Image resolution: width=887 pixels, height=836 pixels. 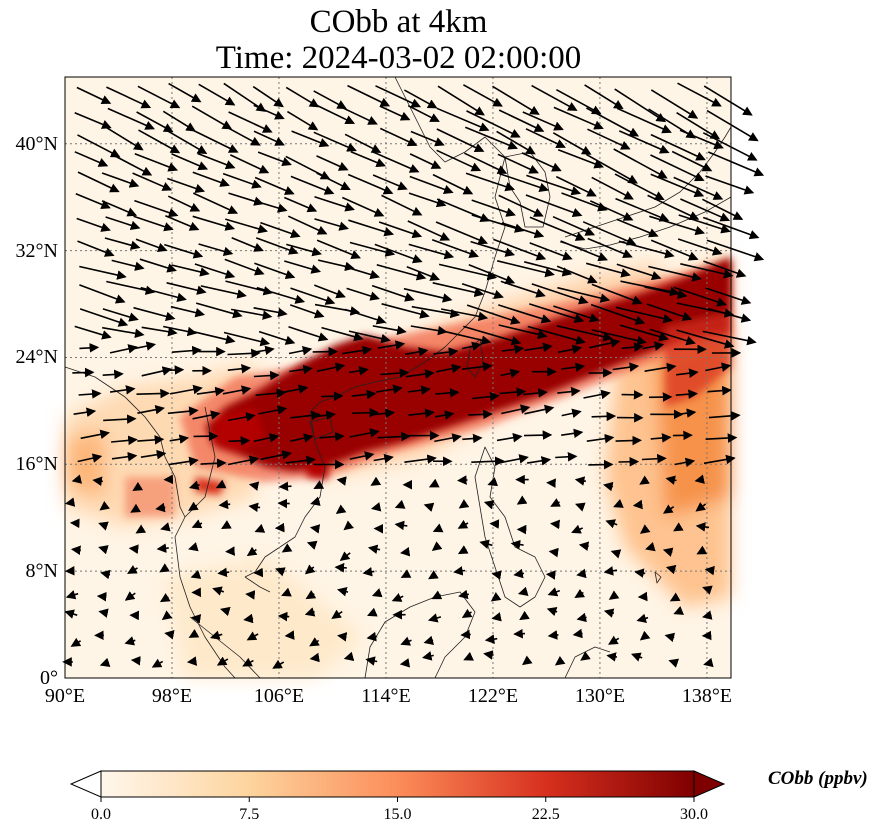 What do you see at coordinates (600, 696) in the screenshot?
I see `longitude-tick-label: 130°E` at bounding box center [600, 696].